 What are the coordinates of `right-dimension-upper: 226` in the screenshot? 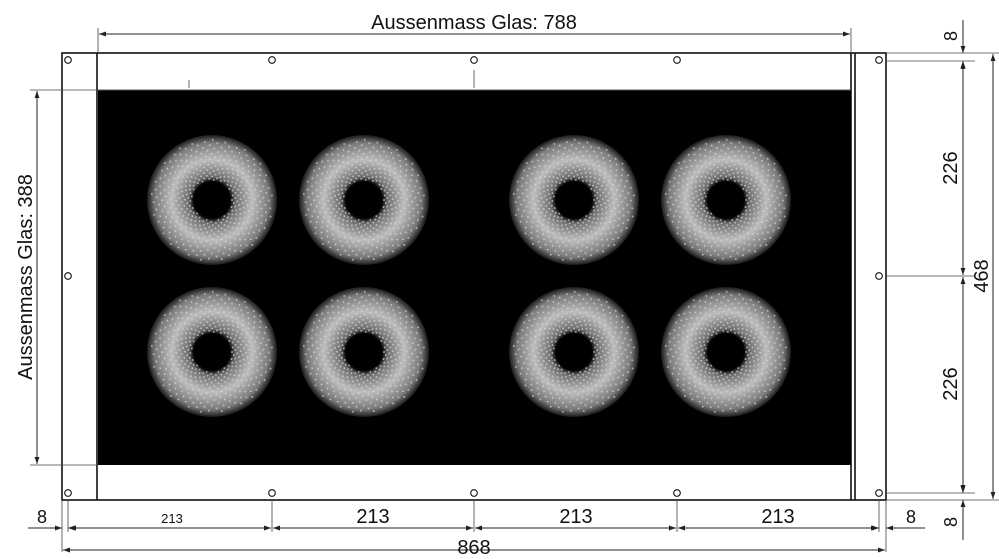 It's located at (951, 167).